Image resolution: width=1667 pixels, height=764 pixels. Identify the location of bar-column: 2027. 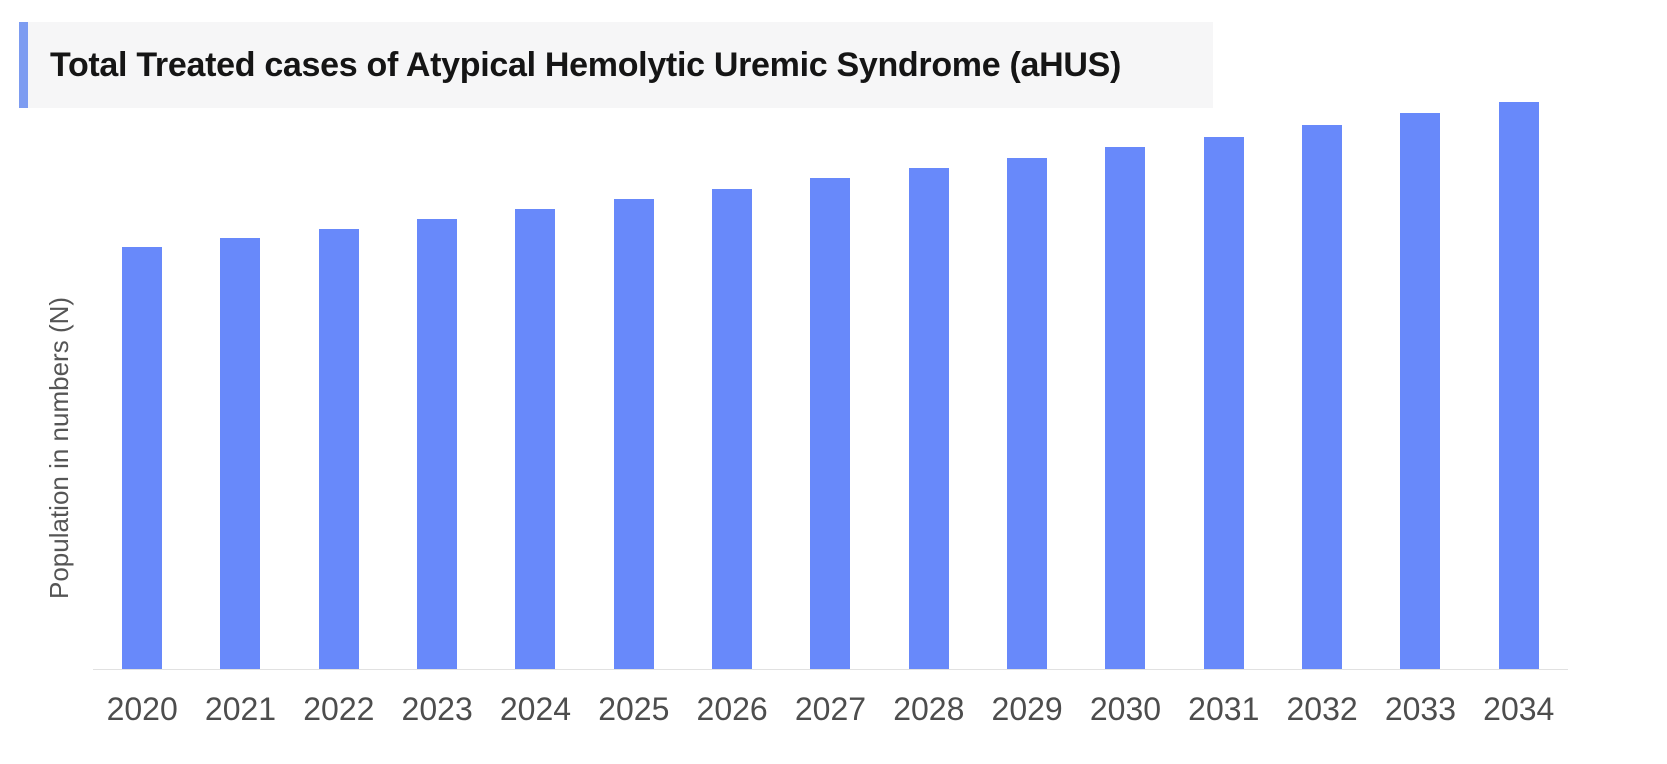
(830, 408).